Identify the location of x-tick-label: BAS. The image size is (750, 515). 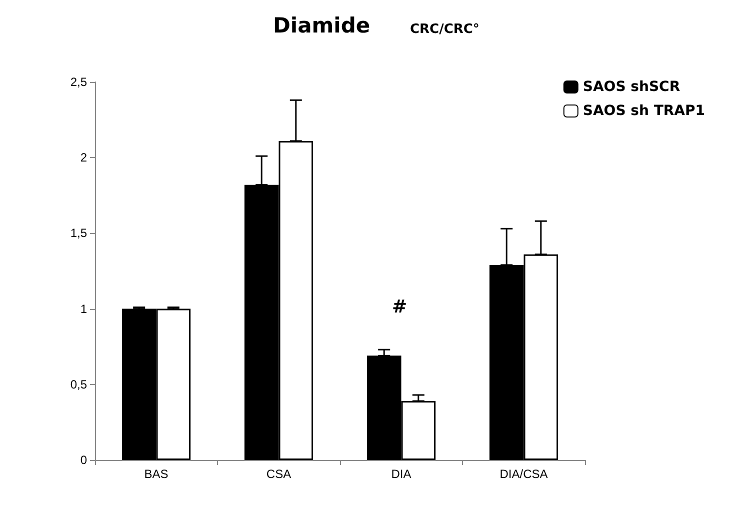
(156, 474).